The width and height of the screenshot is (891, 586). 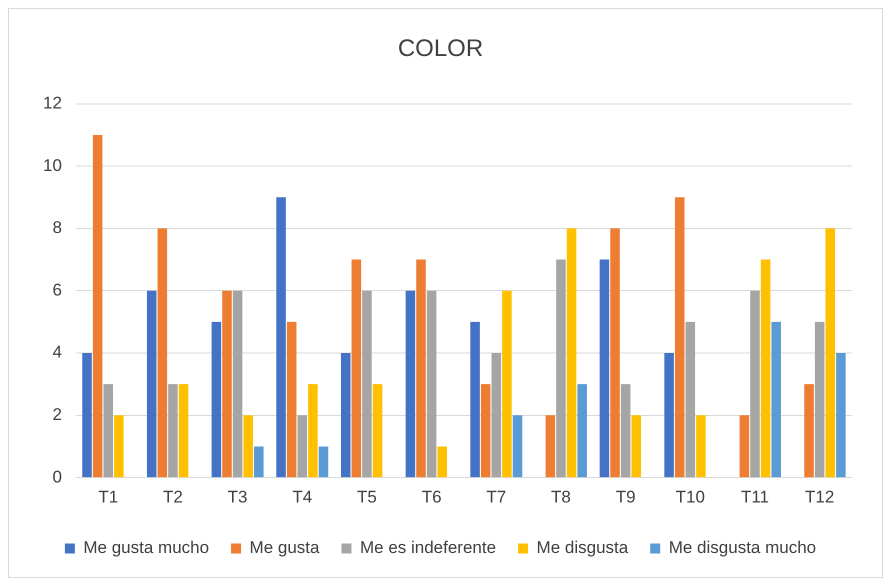 What do you see at coordinates (441, 48) in the screenshot?
I see `chart-title: COLOR` at bounding box center [441, 48].